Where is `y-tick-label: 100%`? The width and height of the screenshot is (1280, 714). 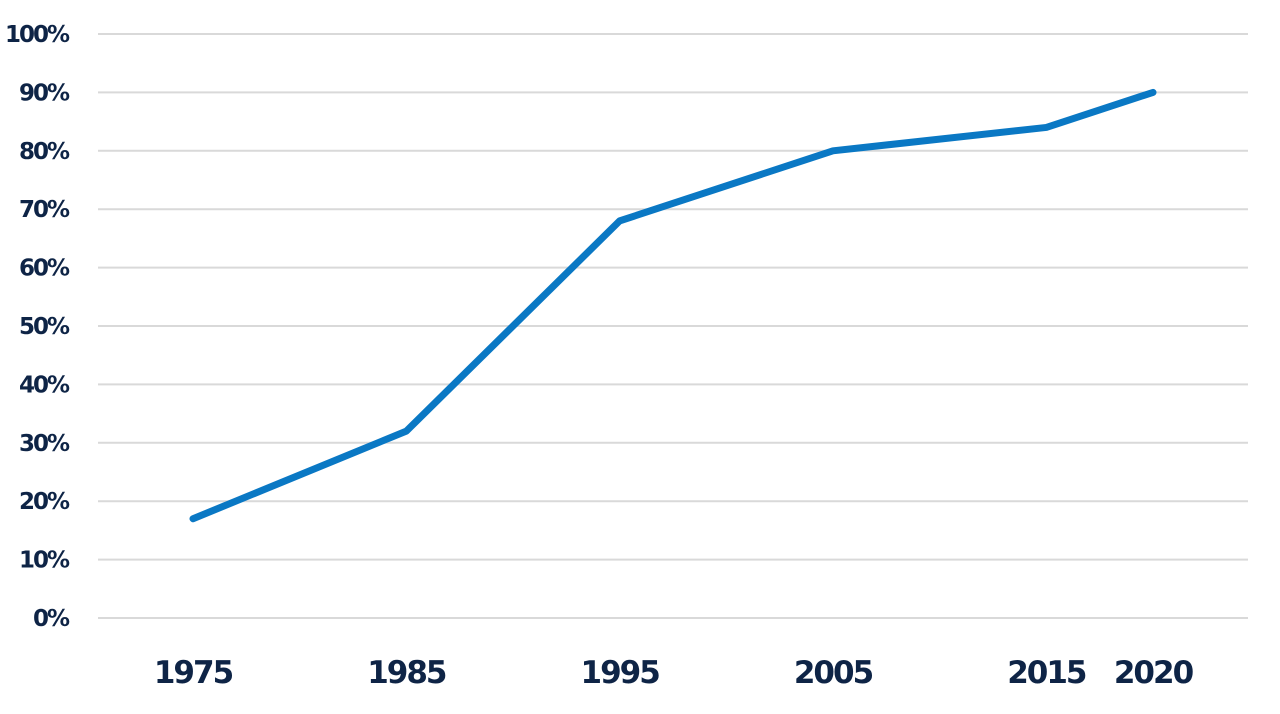
y-tick-label: 100% is located at coordinates (37, 35).